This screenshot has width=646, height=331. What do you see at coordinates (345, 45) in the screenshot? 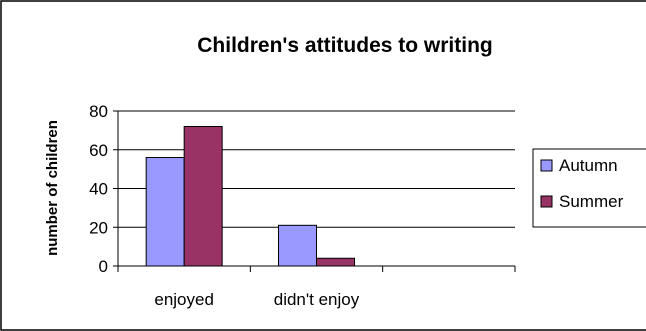
I see `chart-title: Children's attitudes to writing` at bounding box center [345, 45].